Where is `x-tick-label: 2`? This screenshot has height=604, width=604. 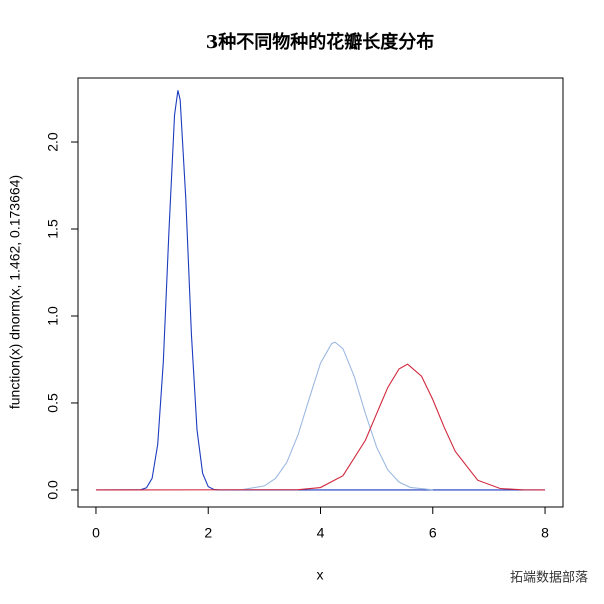
x-tick-label: 2 is located at coordinates (208, 533).